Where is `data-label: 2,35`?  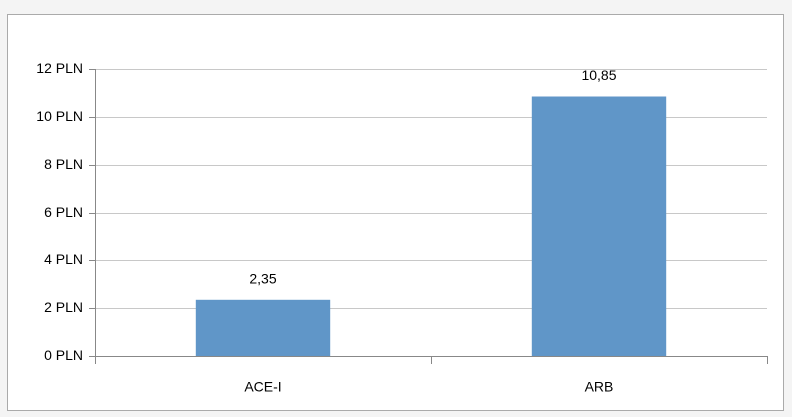
data-label: 2,35 is located at coordinates (262, 278).